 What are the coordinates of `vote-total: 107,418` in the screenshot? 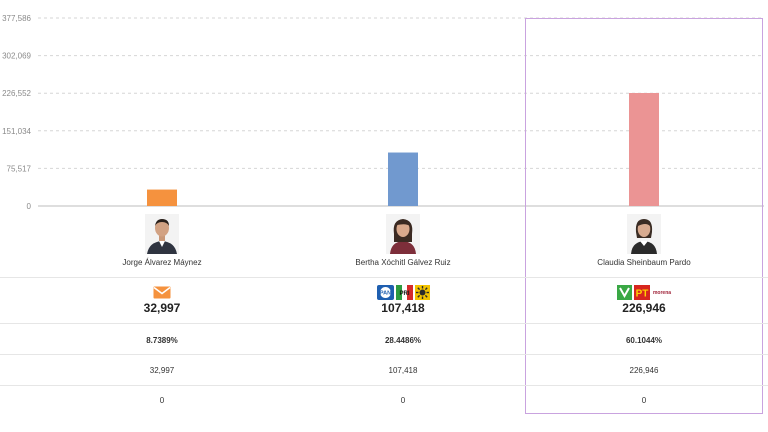 It's located at (403, 308).